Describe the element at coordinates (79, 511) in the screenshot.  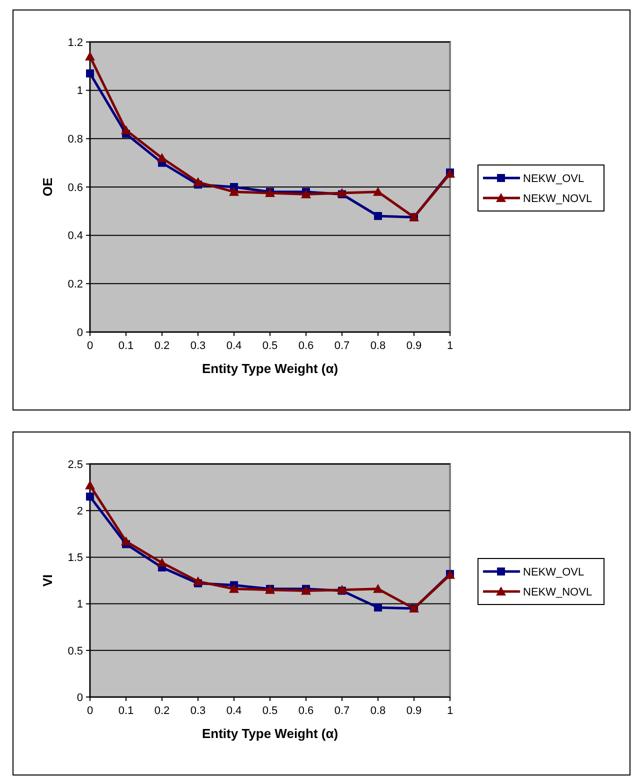
I see `y-tick-label: 2` at that location.